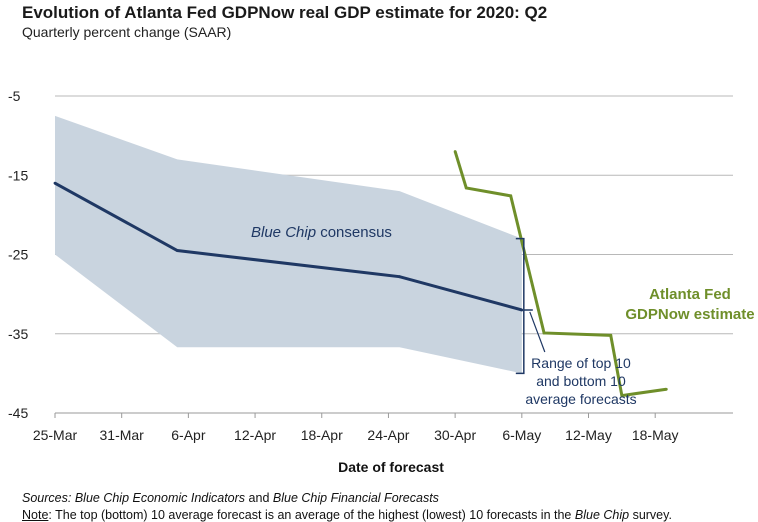 This screenshot has width=758, height=522. Describe the element at coordinates (55, 435) in the screenshot. I see `x-tick-label: 25-Mar` at that location.